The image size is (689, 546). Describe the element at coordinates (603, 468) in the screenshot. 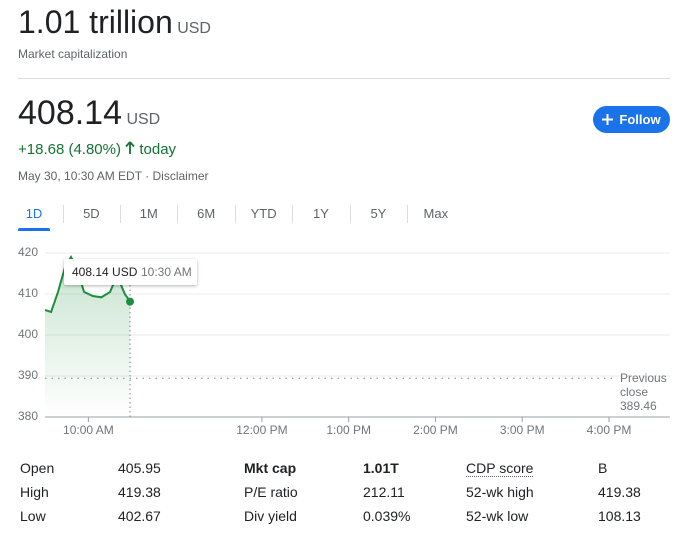

I see `stat-value: B` at that location.